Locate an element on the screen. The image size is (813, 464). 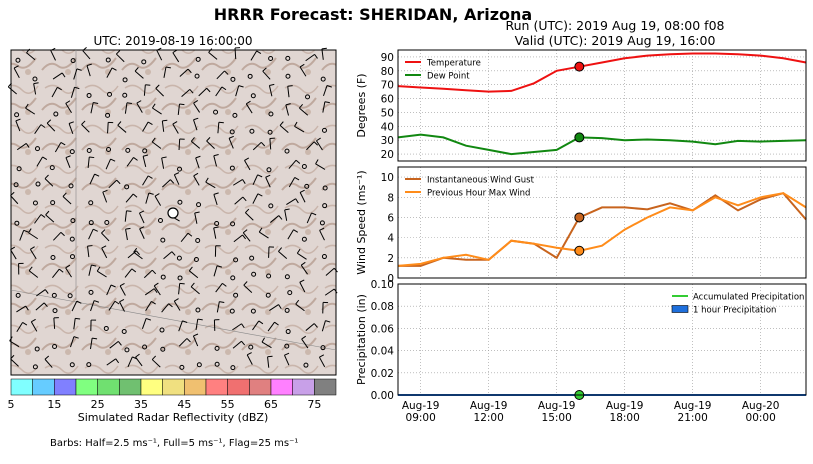
colorbar-tick-label: 55 is located at coordinates (228, 404).